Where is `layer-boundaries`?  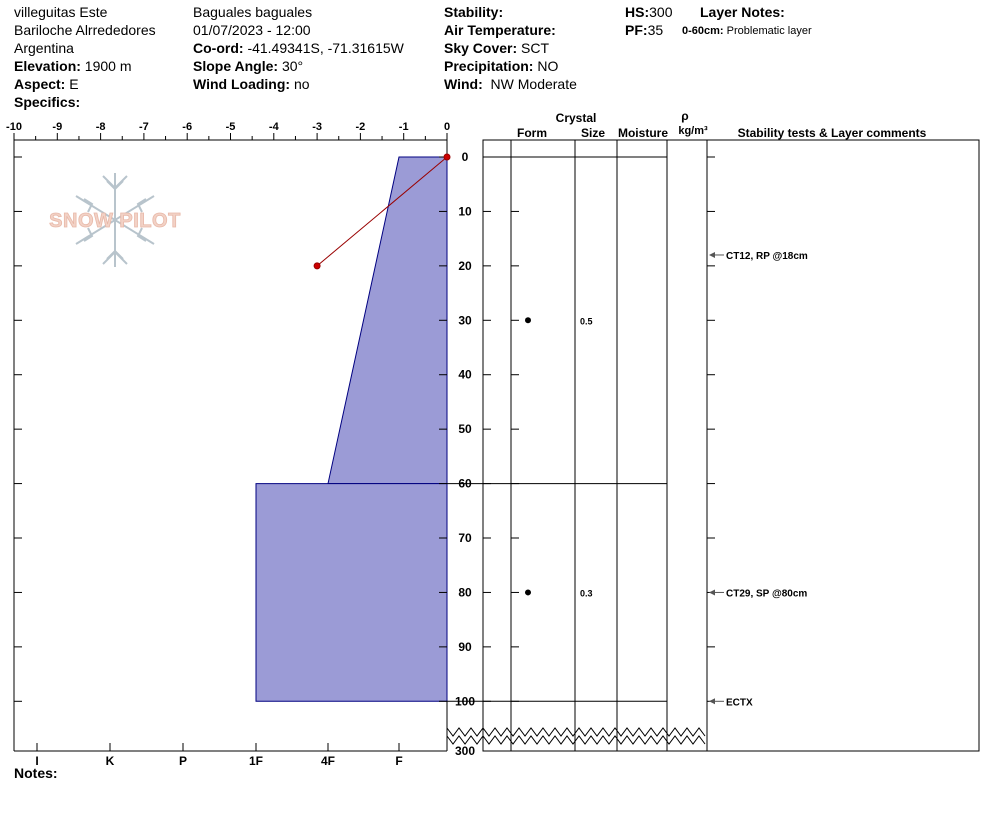 layer-boundaries is located at coordinates (557, 429).